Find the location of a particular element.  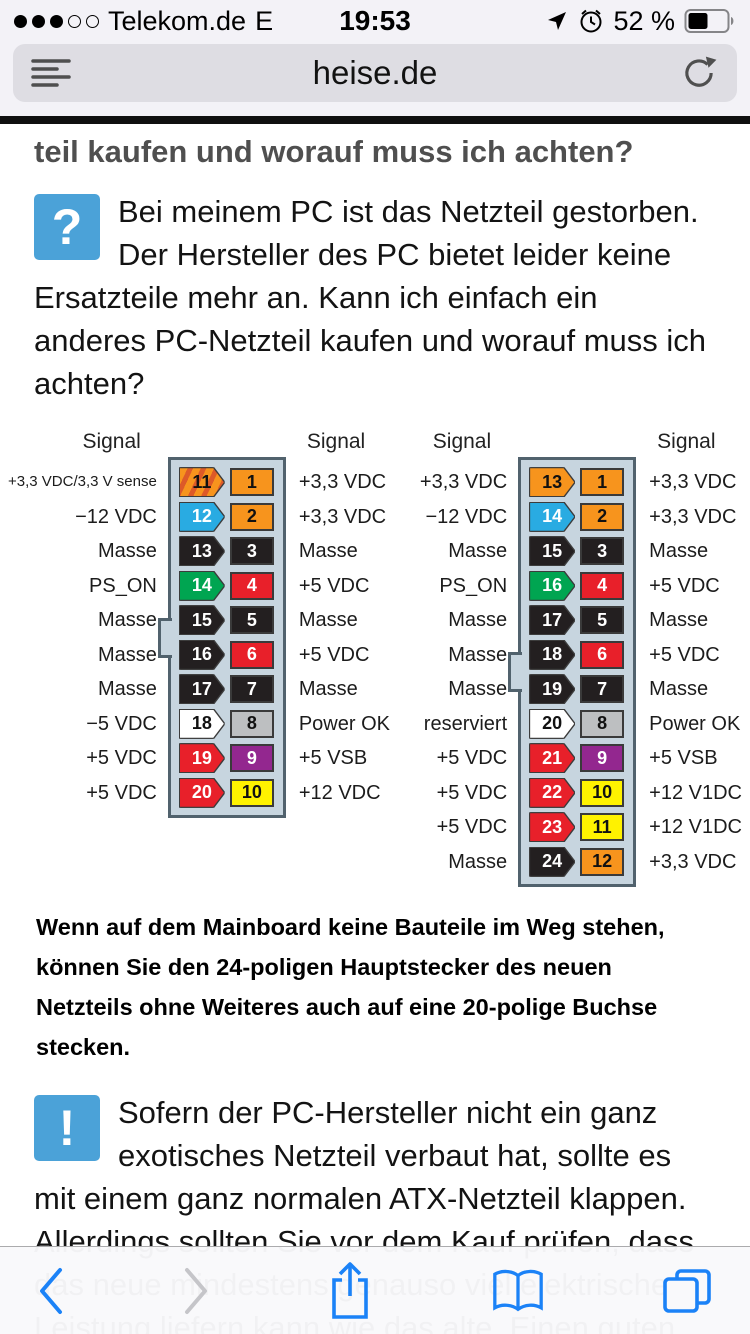

share-icon is located at coordinates (350, 1291).